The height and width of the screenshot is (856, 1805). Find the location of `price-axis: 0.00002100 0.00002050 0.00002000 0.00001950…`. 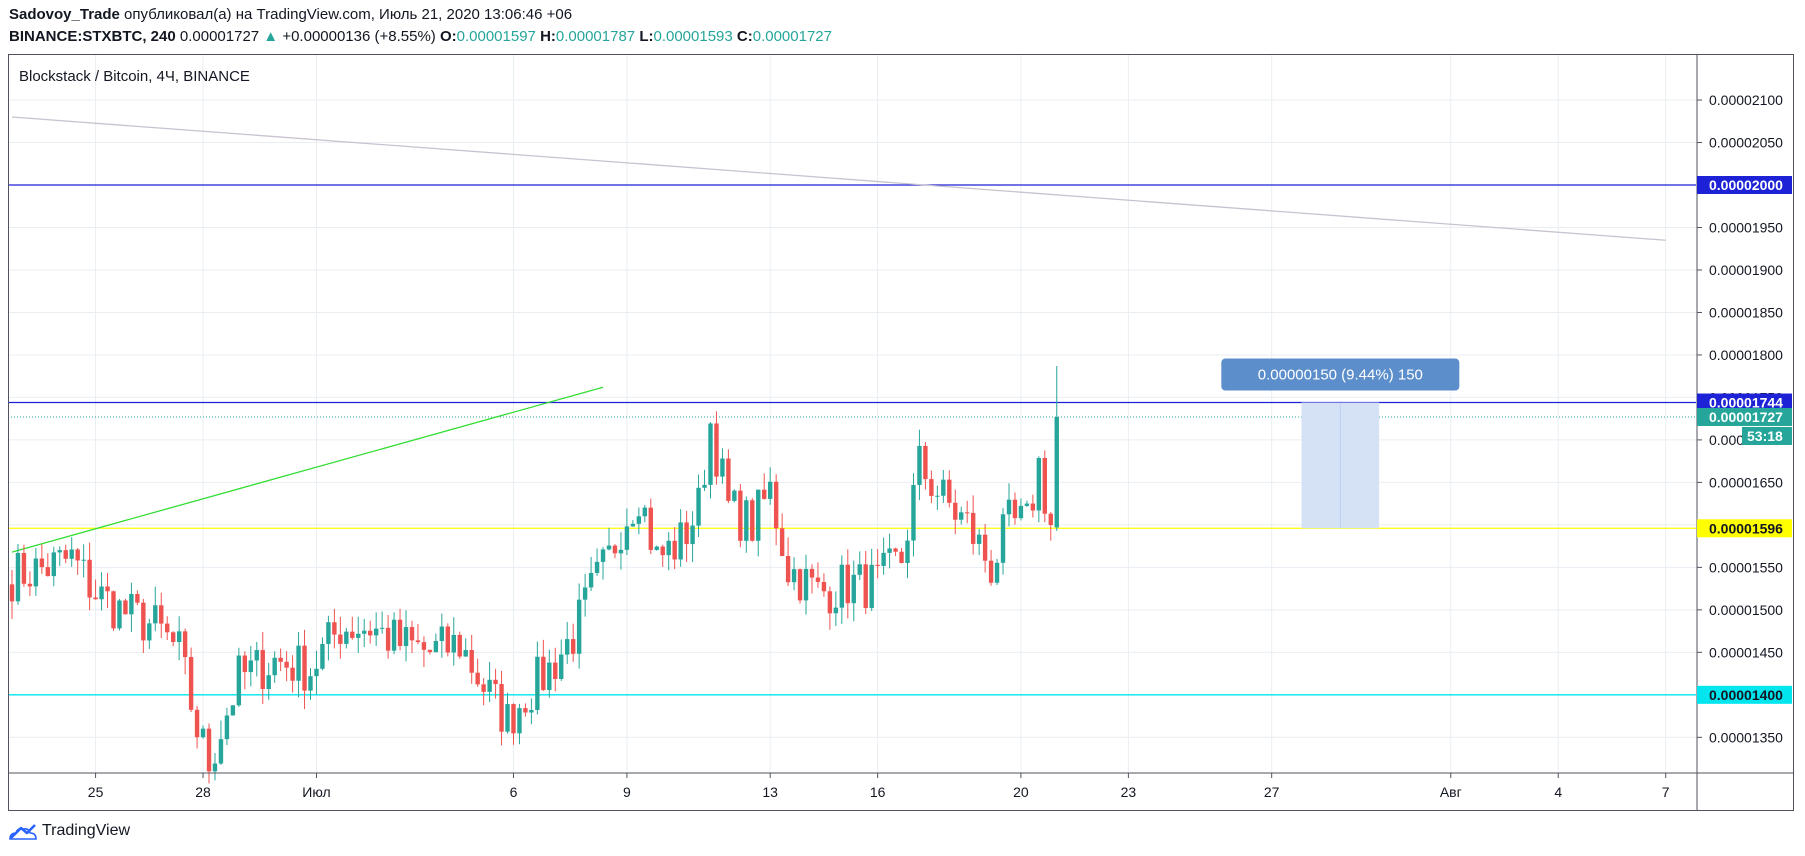

price-axis: 0.00002100 0.00002050 0.00002000 0.00001950… is located at coordinates (1745, 432).